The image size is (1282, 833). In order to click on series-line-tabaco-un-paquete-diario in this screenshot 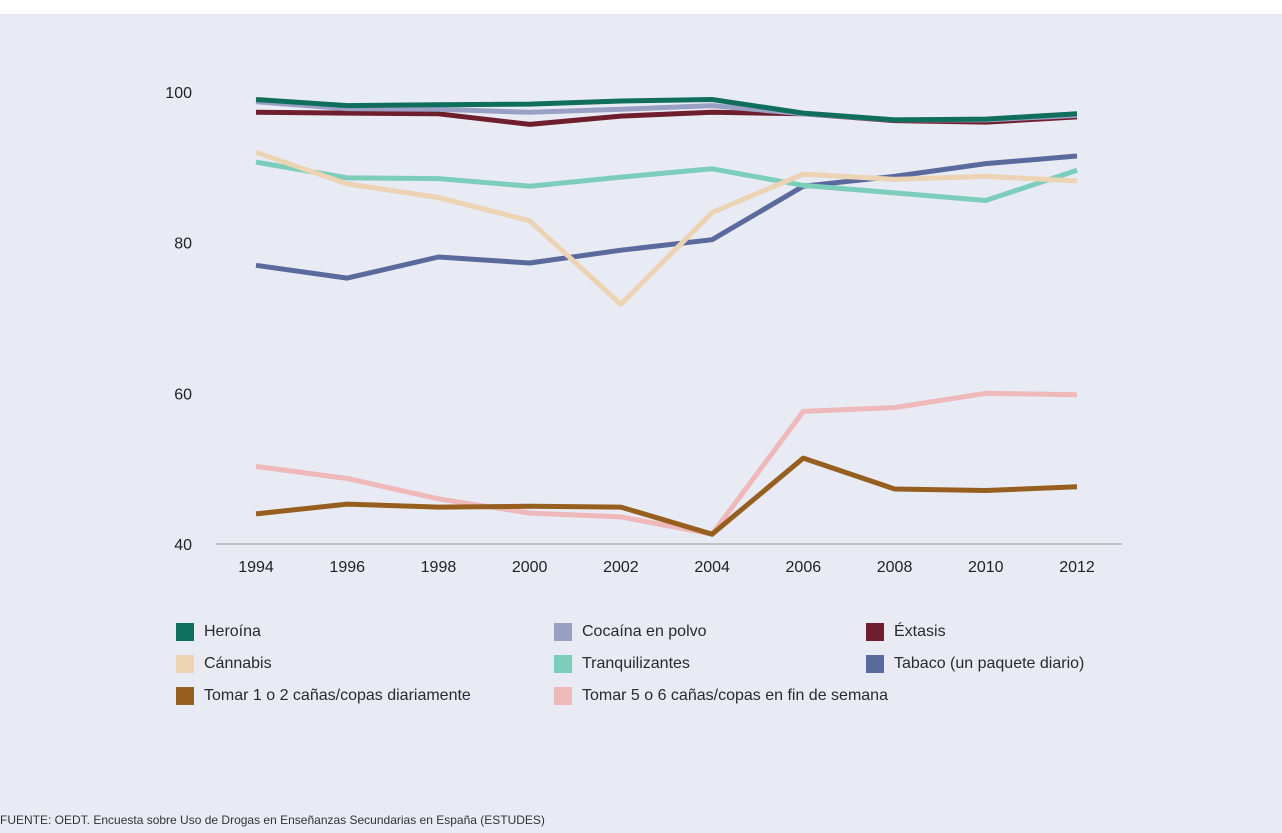, I will do `click(666, 217)`.